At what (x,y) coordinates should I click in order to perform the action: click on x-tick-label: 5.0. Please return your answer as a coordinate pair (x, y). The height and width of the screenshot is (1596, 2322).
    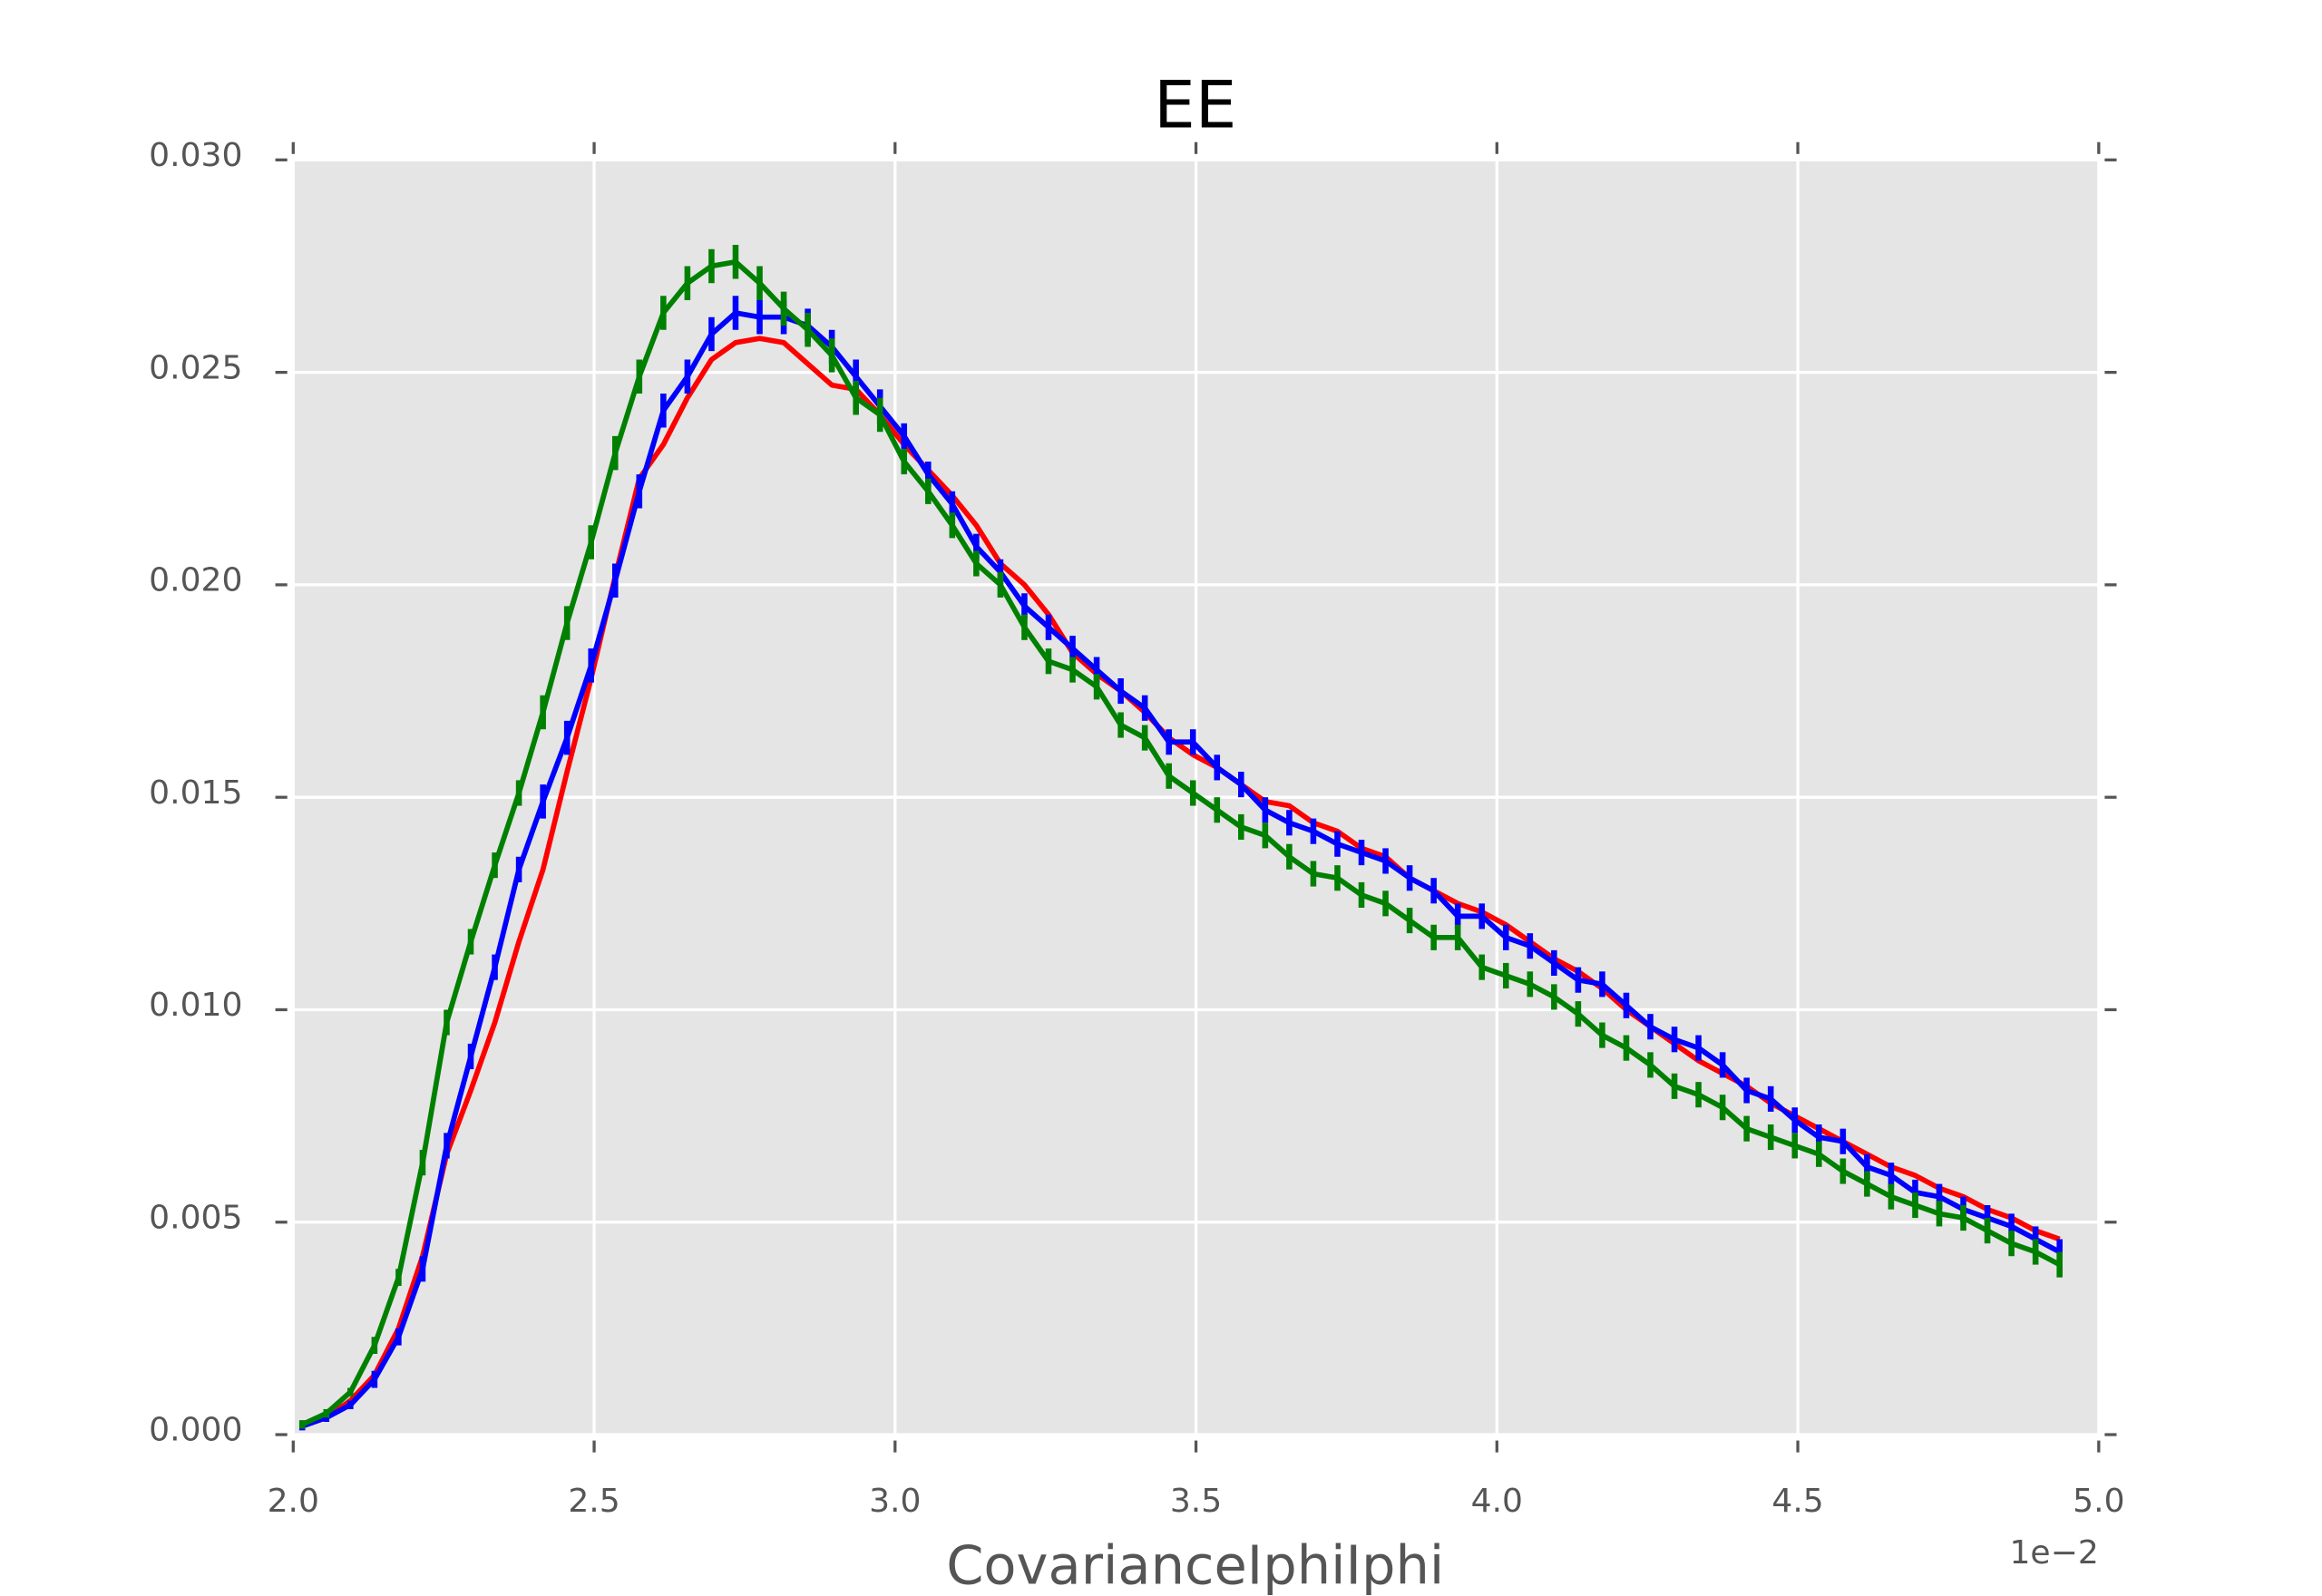
    Looking at the image, I should click on (2098, 1501).